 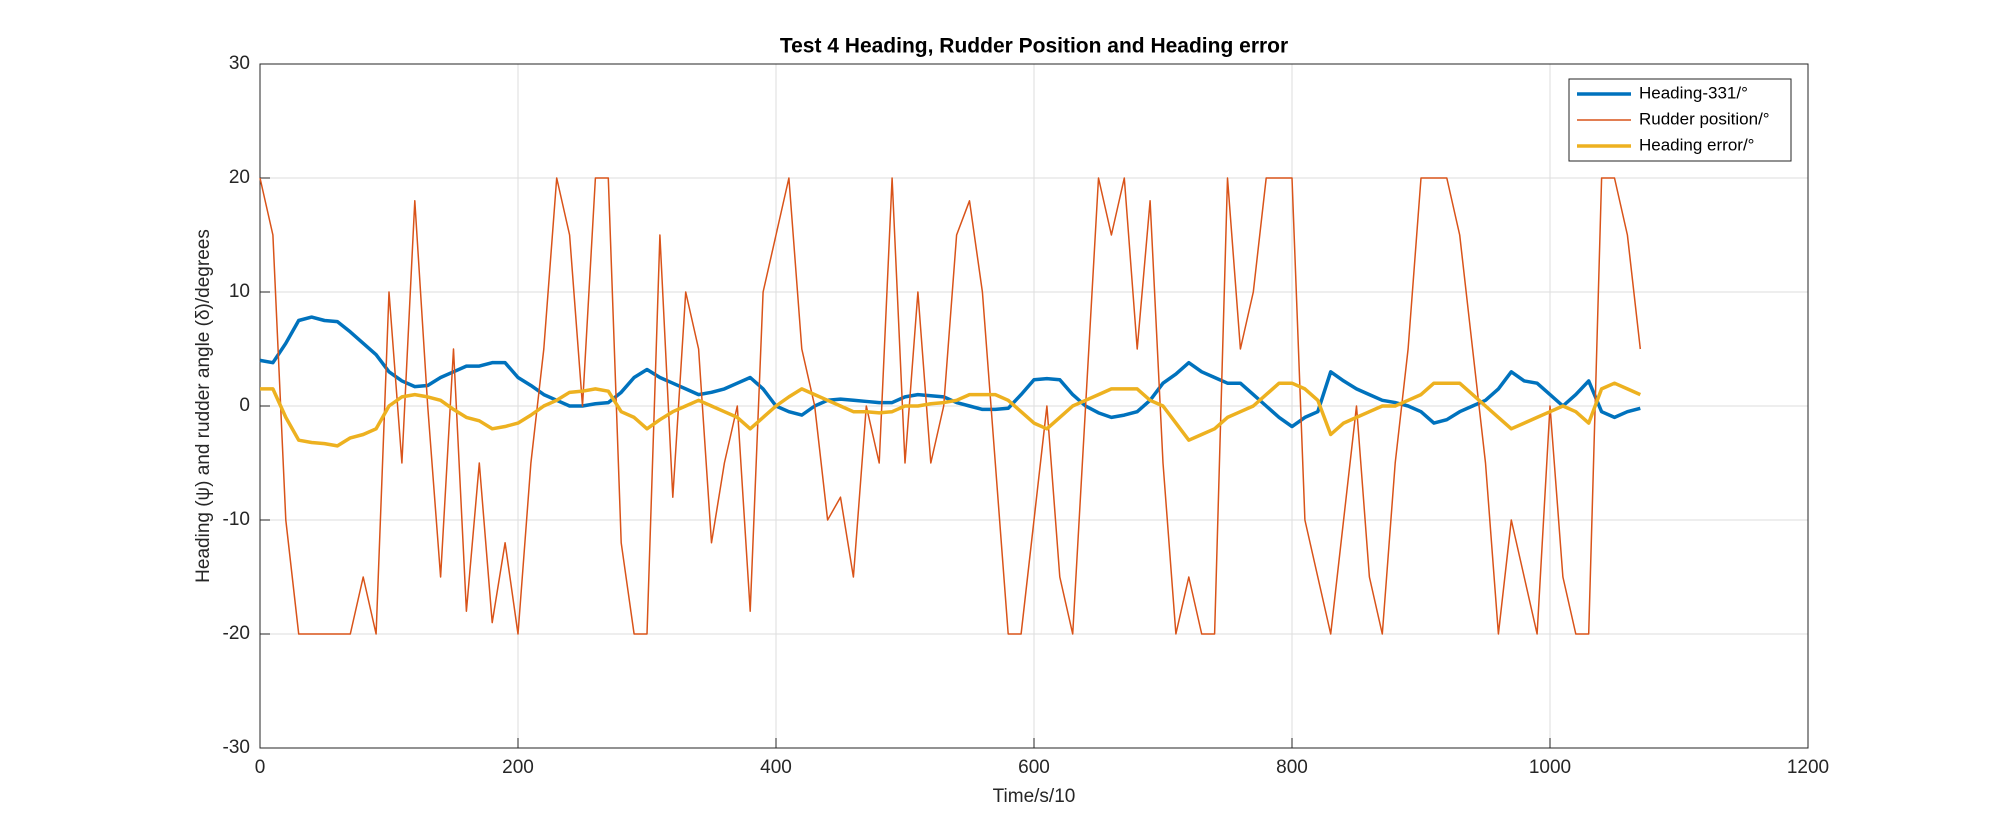 What do you see at coordinates (239, 177) in the screenshot?
I see `y-tick-label: 20` at bounding box center [239, 177].